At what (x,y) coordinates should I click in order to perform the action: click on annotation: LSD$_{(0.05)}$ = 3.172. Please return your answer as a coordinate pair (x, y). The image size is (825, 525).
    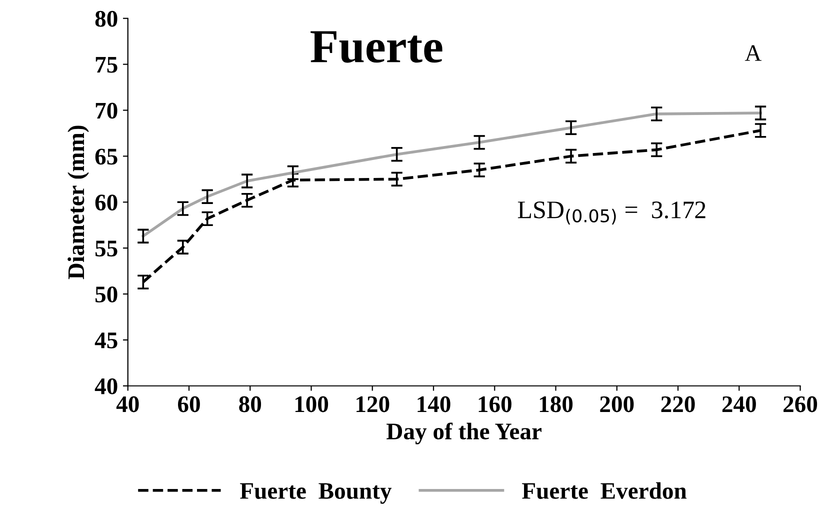
    Looking at the image, I should click on (612, 213).